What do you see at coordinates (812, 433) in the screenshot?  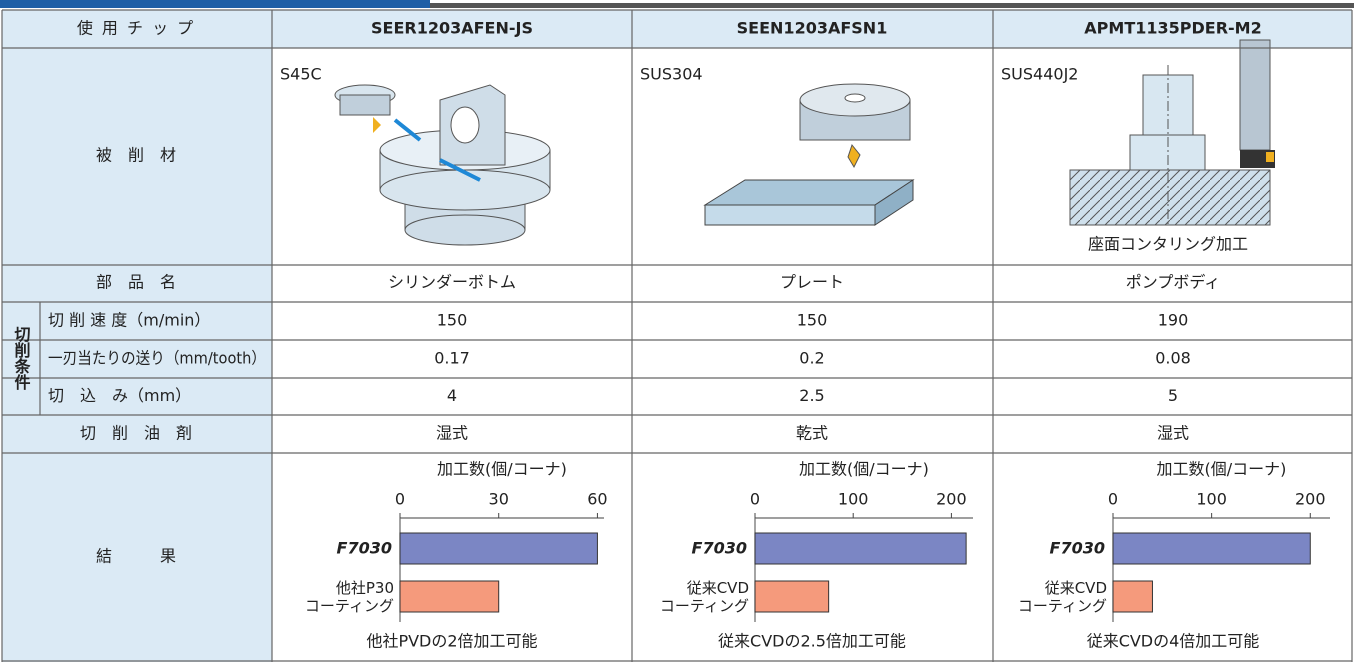 I see `coolant: 乾式` at bounding box center [812, 433].